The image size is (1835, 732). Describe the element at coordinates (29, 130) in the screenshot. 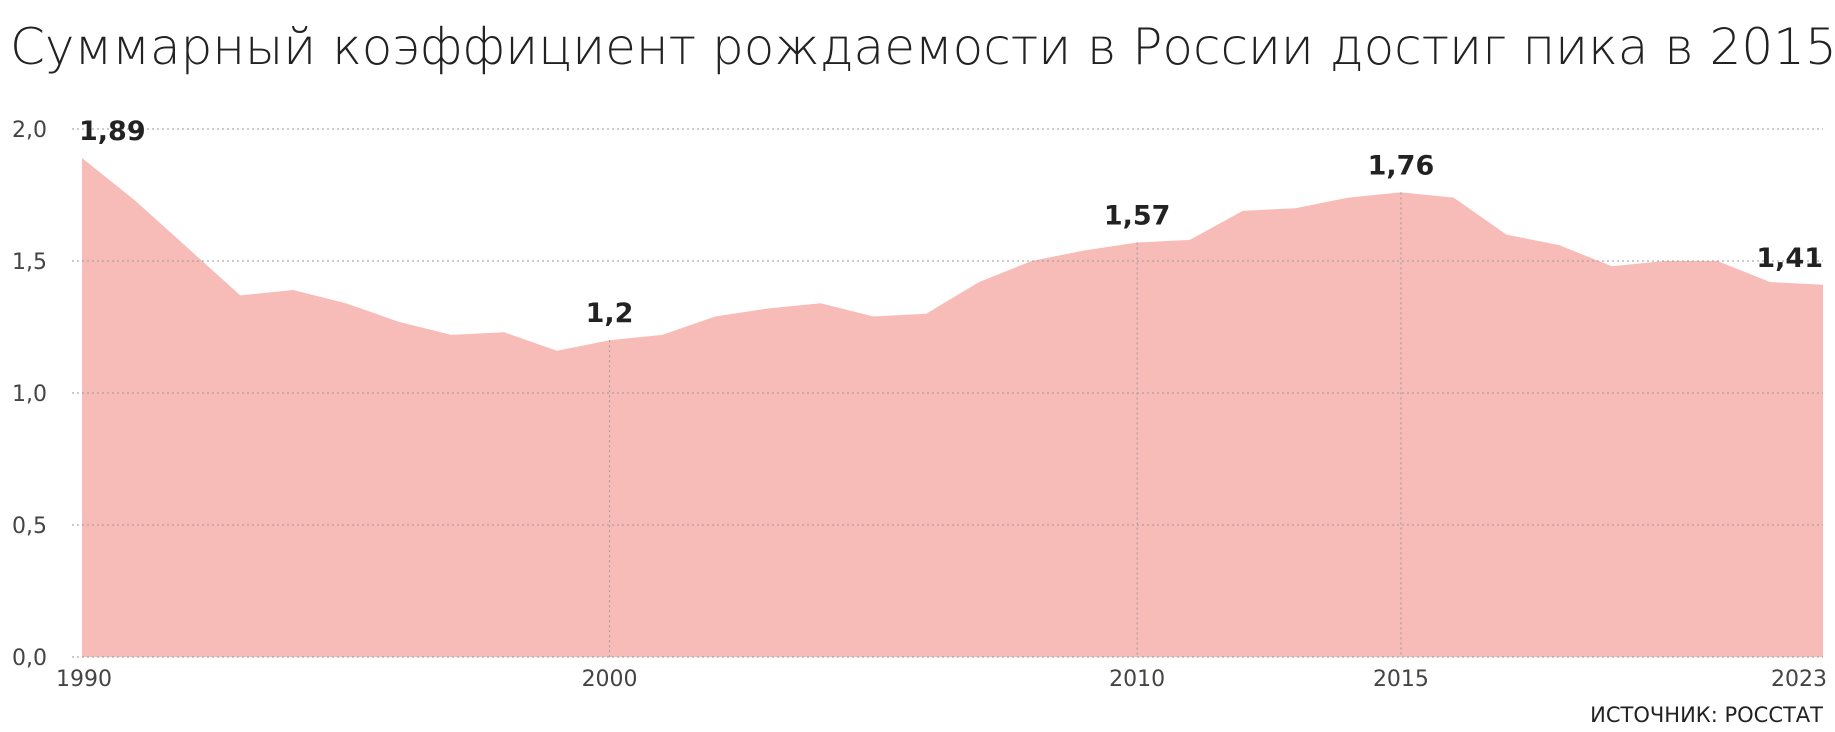

I see `y-tick-label: 2,0` at that location.